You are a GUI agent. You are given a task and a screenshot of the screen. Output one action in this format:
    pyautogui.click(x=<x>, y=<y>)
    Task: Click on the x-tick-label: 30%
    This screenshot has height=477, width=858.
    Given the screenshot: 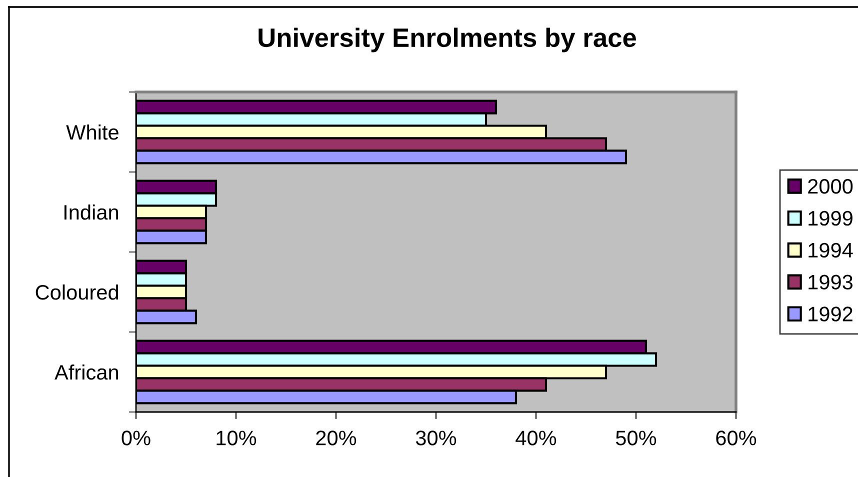 What is the action you would take?
    pyautogui.click(x=436, y=438)
    